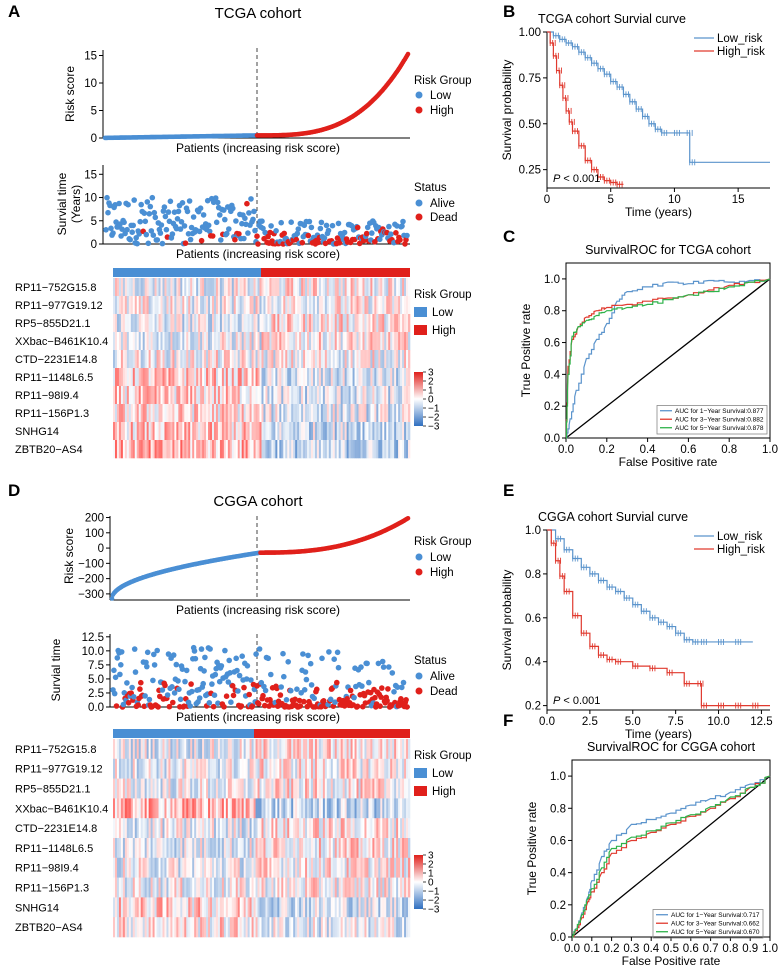  Describe the element at coordinates (443, 295) in the screenshot. I see `tcga-heat-legend-title: Risk Group` at that location.